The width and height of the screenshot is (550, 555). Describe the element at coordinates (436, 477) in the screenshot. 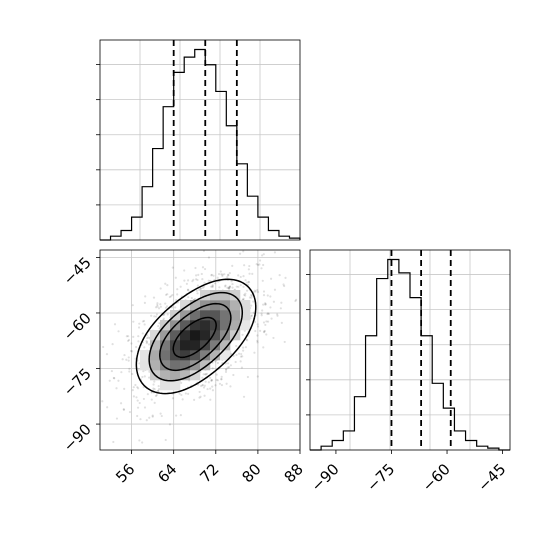

I see `y-marginal-x-tick-label: −60` at that location.